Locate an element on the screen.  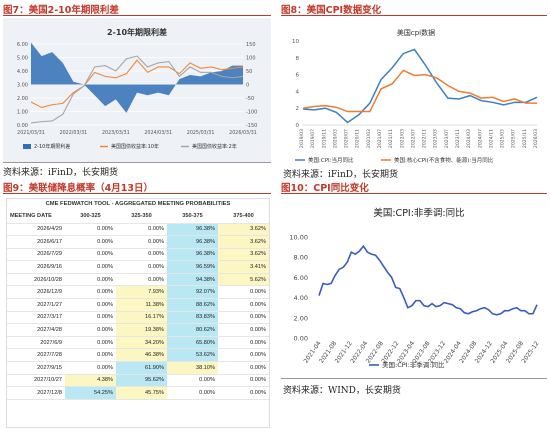
col-header-meeting-date: MEETING DATE is located at coordinates (36, 217).